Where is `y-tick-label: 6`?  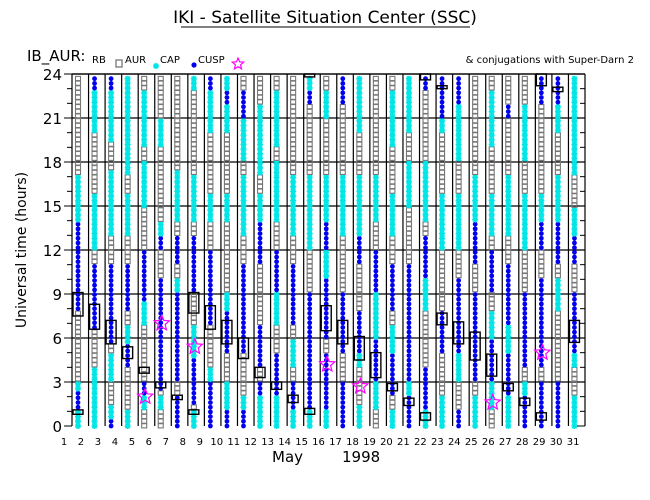
y-tick-label: 6 is located at coordinates (57, 339).